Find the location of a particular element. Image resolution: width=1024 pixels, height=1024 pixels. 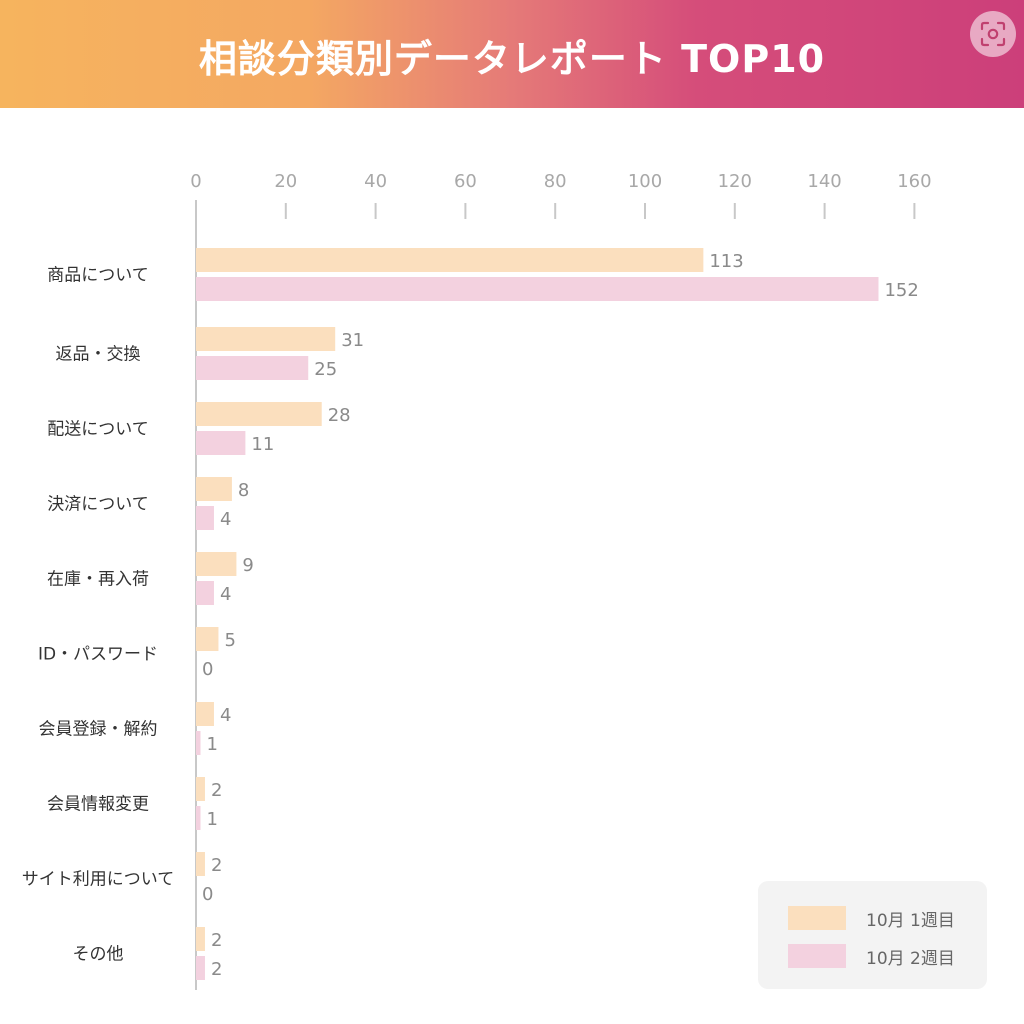

category-label: 返品・交換 is located at coordinates (98, 355).